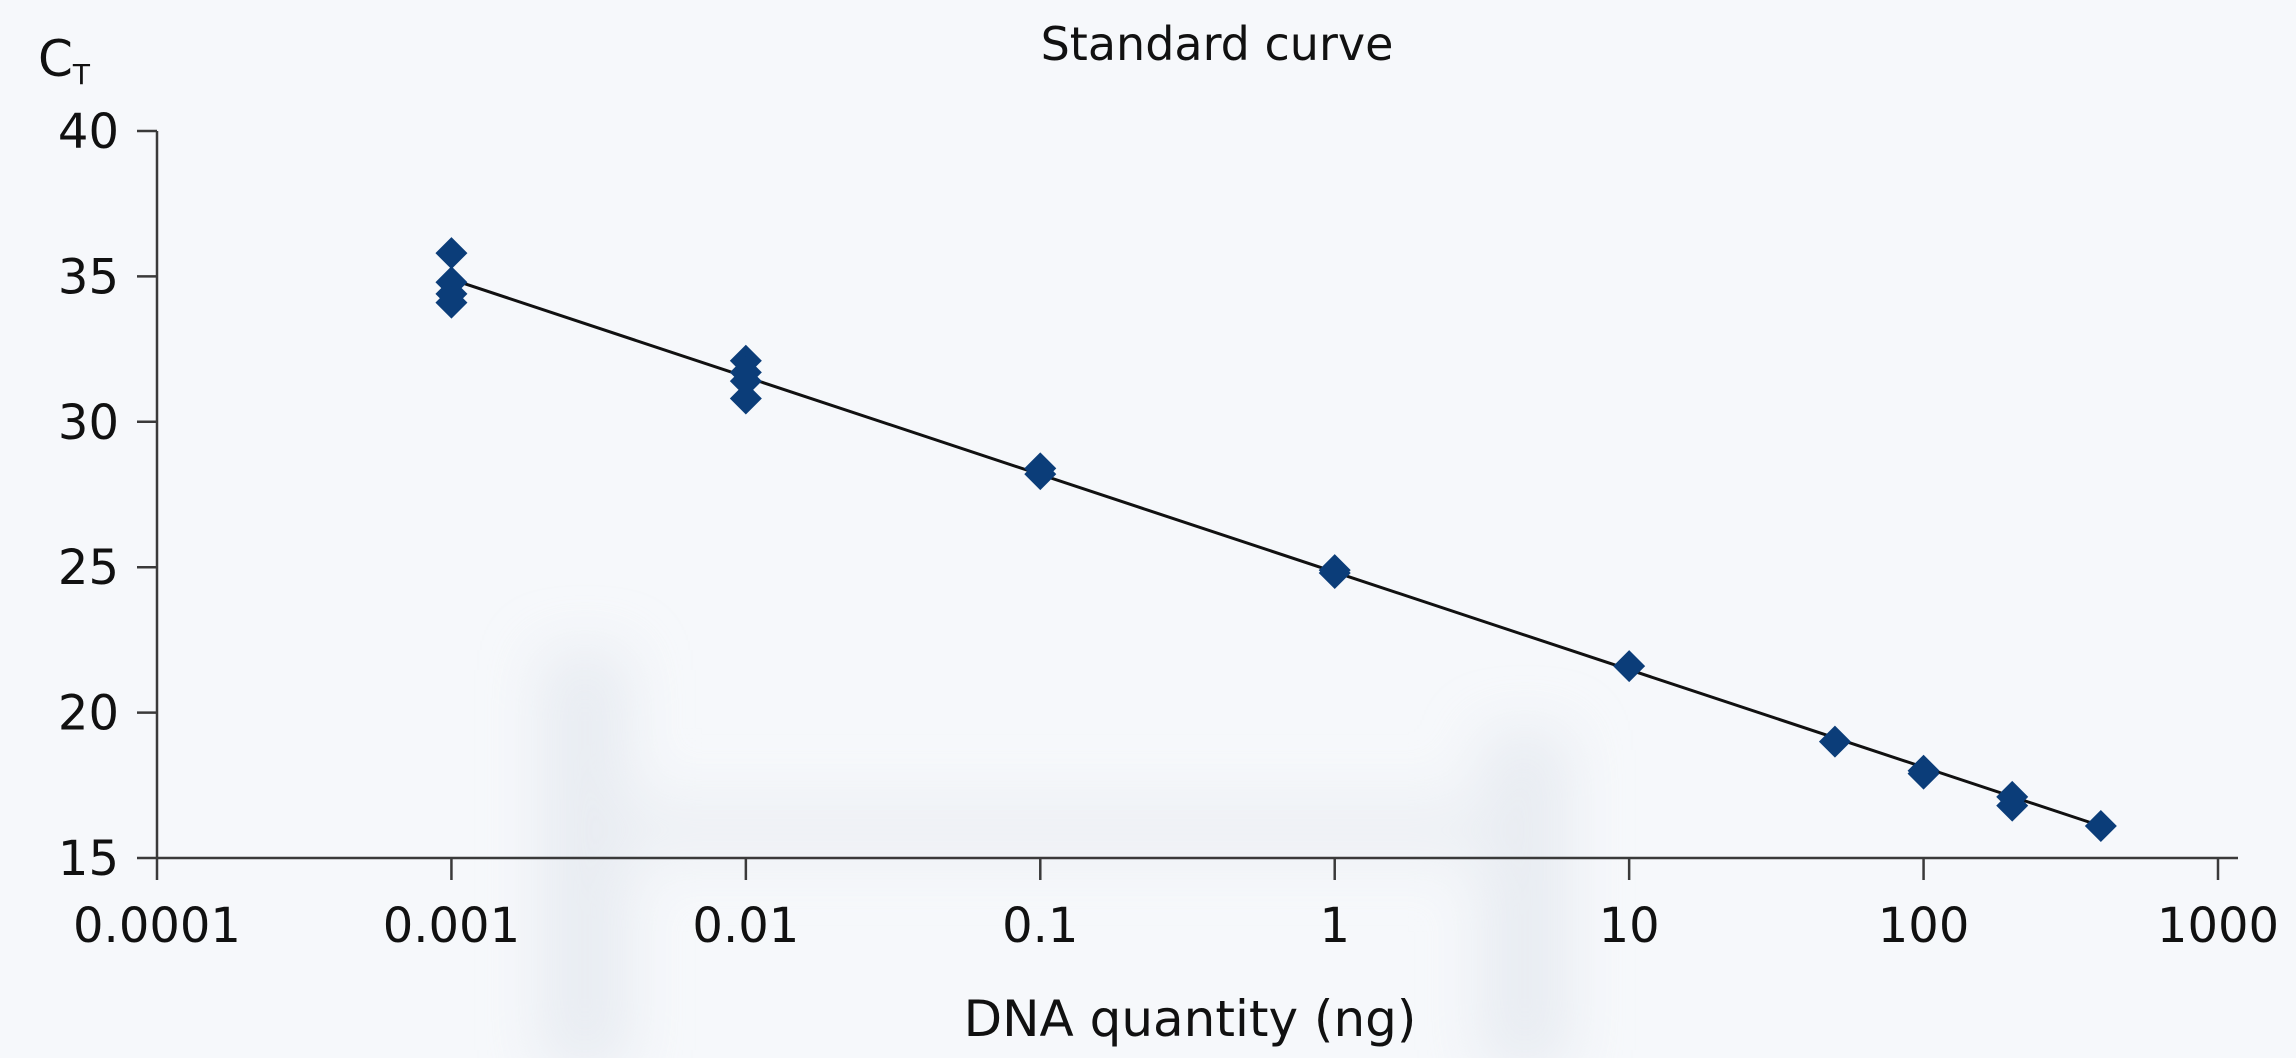 The image size is (2296, 1058). What do you see at coordinates (157, 926) in the screenshot?
I see `x-tick-label: 0.0001` at bounding box center [157, 926].